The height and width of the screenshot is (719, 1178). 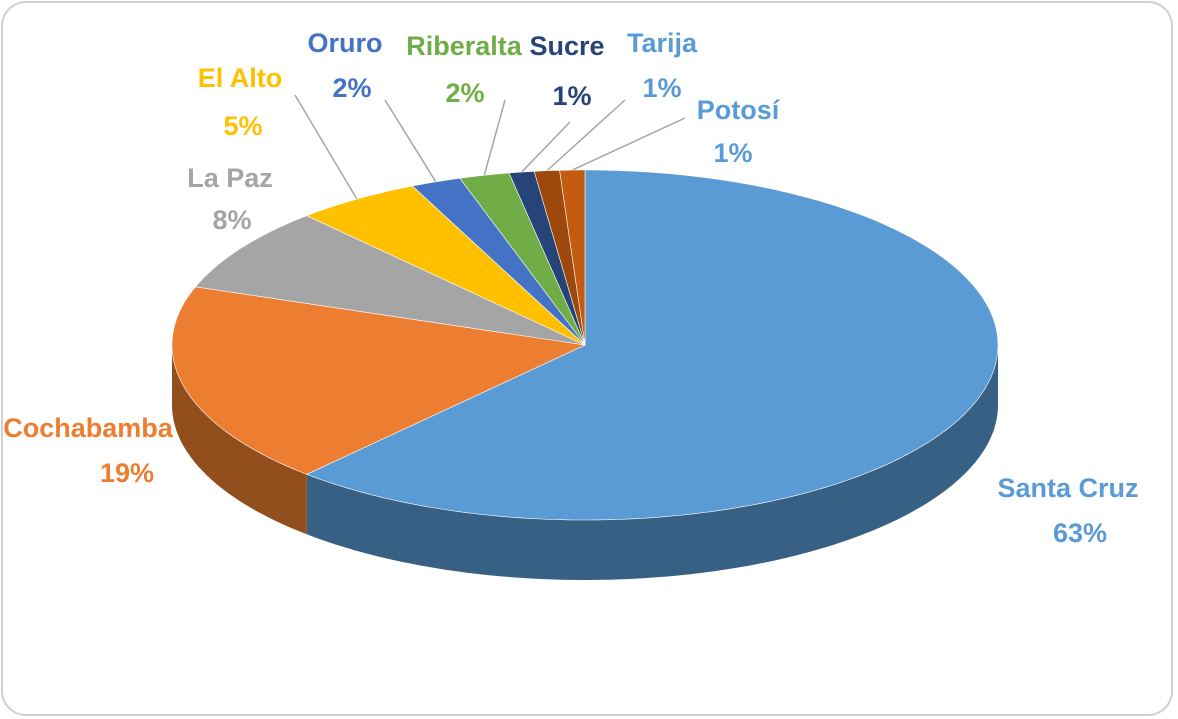 I want to click on data-label-name: El Alto, so click(x=240, y=78).